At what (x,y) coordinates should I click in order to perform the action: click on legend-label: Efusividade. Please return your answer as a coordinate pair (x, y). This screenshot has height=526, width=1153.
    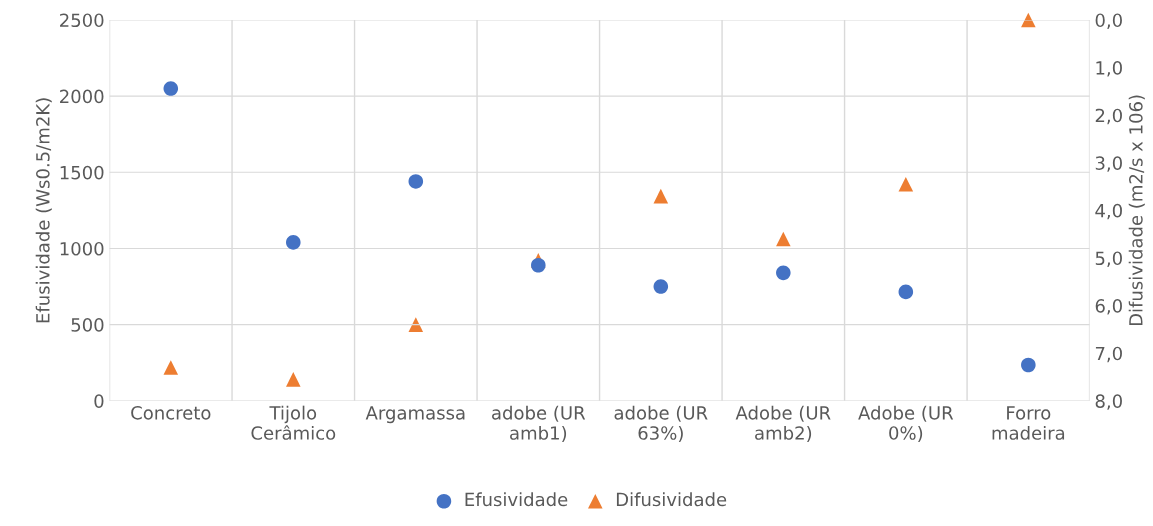
    Looking at the image, I should click on (516, 499).